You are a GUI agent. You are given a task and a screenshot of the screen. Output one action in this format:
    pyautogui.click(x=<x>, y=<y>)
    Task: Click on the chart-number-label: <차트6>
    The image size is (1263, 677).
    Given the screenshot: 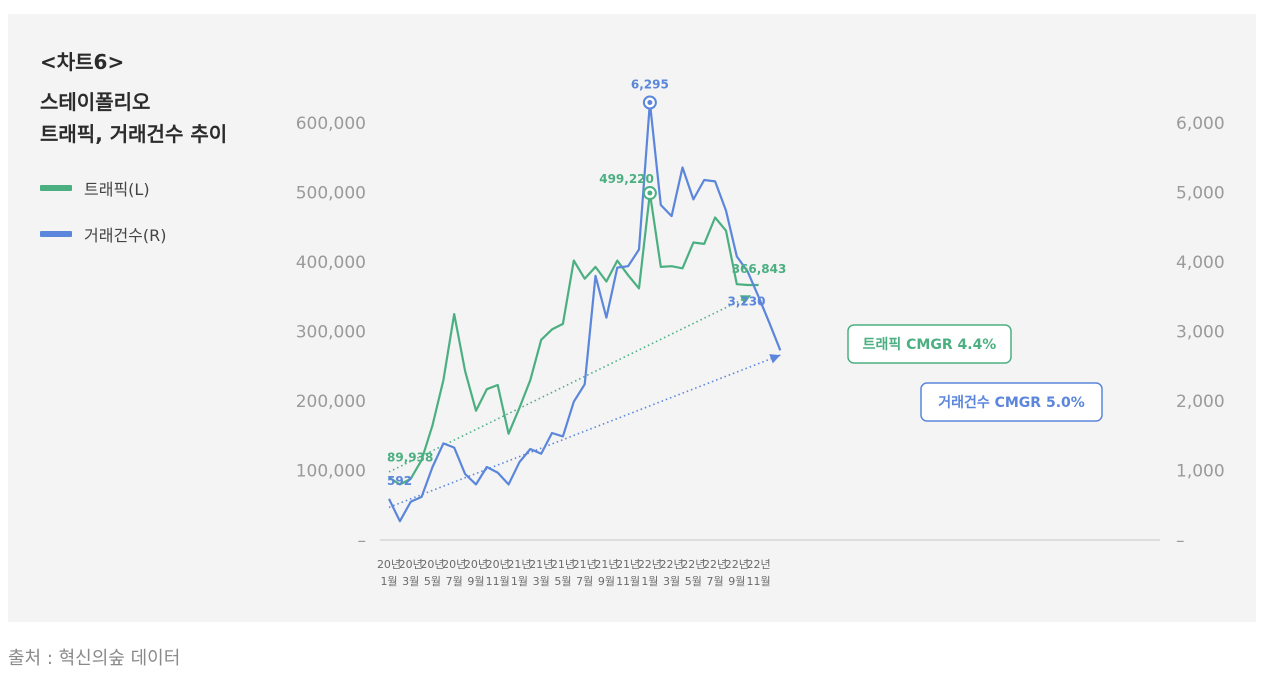 What is the action you would take?
    pyautogui.click(x=82, y=62)
    